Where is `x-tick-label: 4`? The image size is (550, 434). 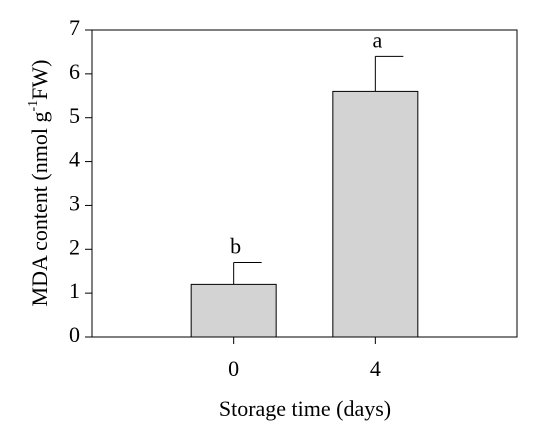
x-tick-label: 4 is located at coordinates (375, 368).